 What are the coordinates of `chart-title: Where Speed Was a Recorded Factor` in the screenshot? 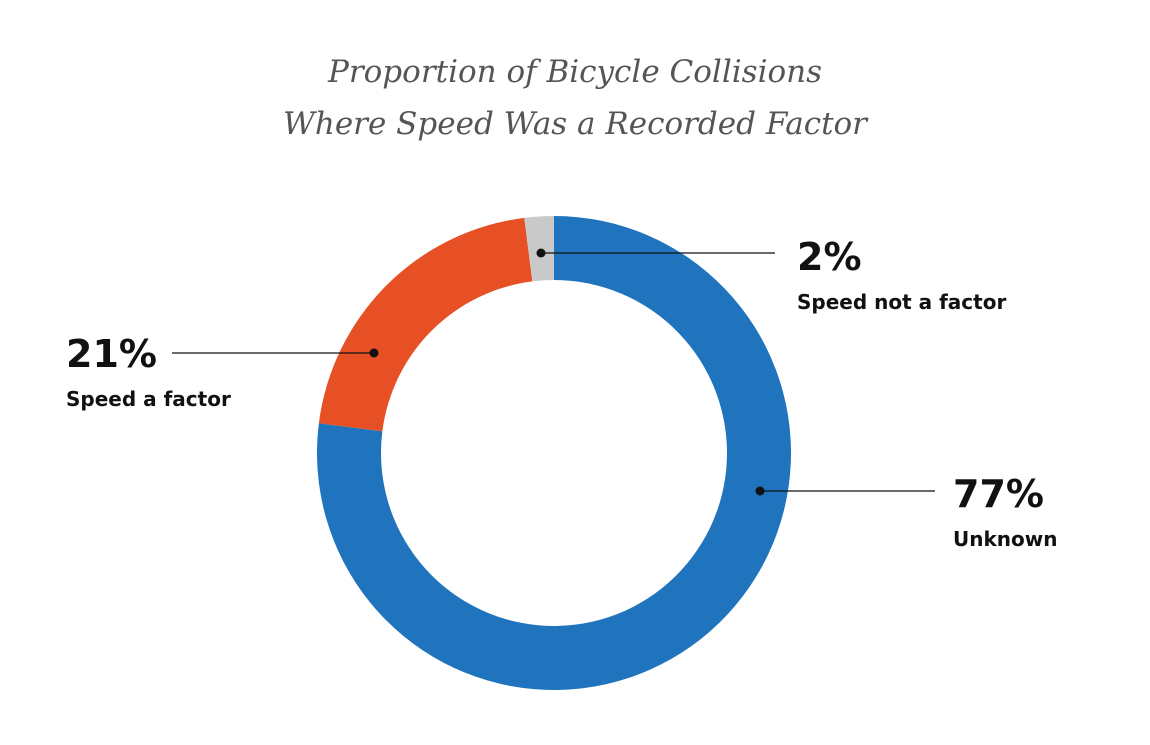 It's located at (576, 124).